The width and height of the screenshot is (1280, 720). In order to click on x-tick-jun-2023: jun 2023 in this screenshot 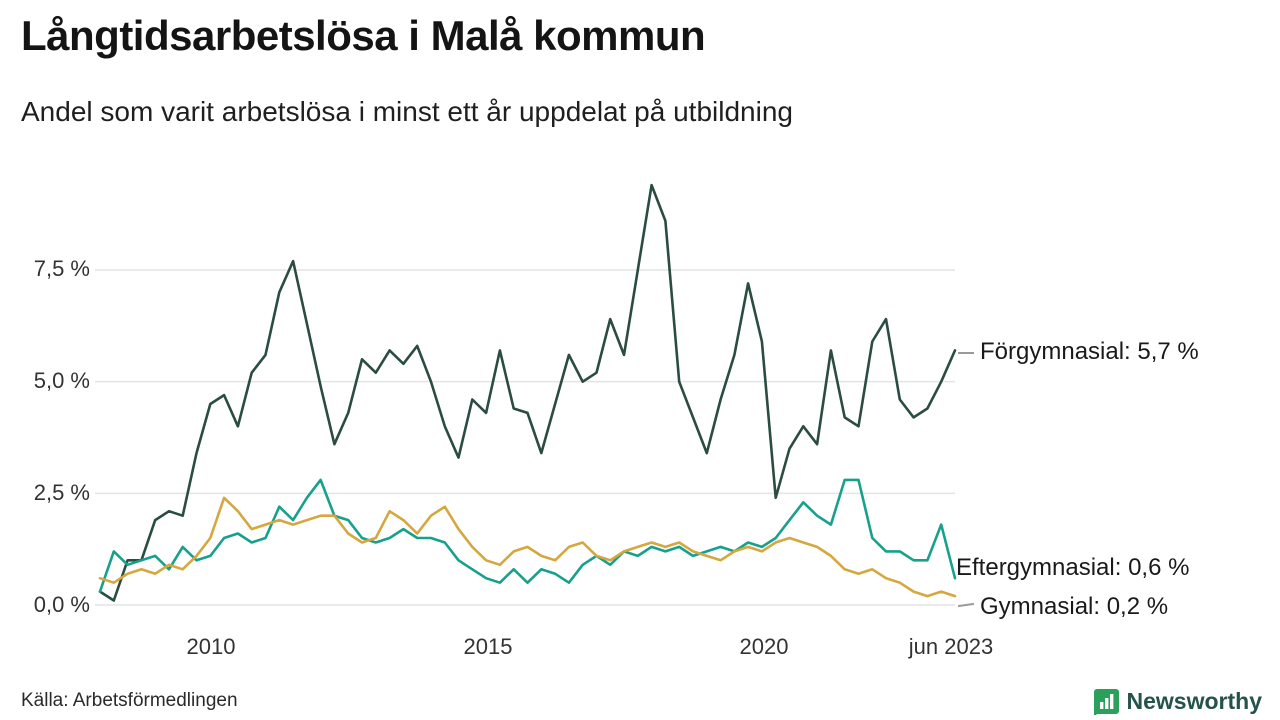, I will do `click(951, 646)`.